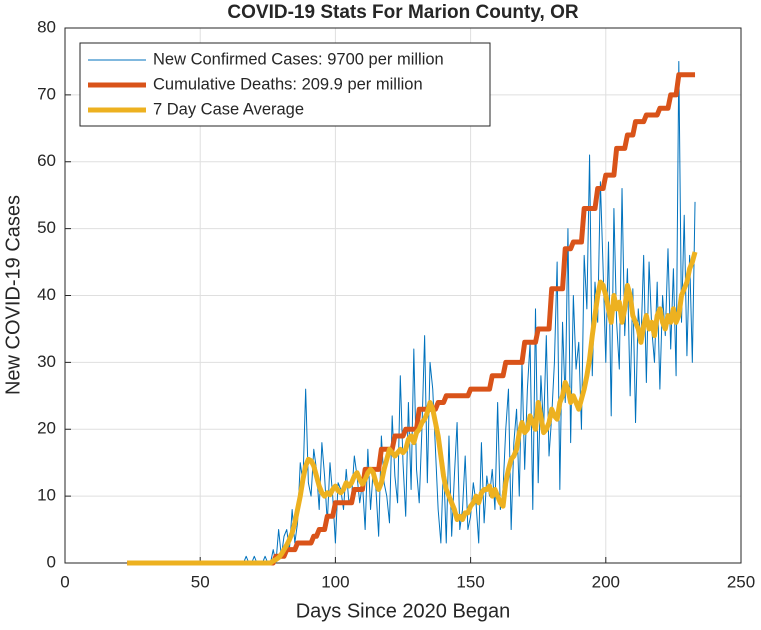 This screenshot has height=630, width=761. What do you see at coordinates (741, 581) in the screenshot?
I see `x-tick-label: 250` at bounding box center [741, 581].